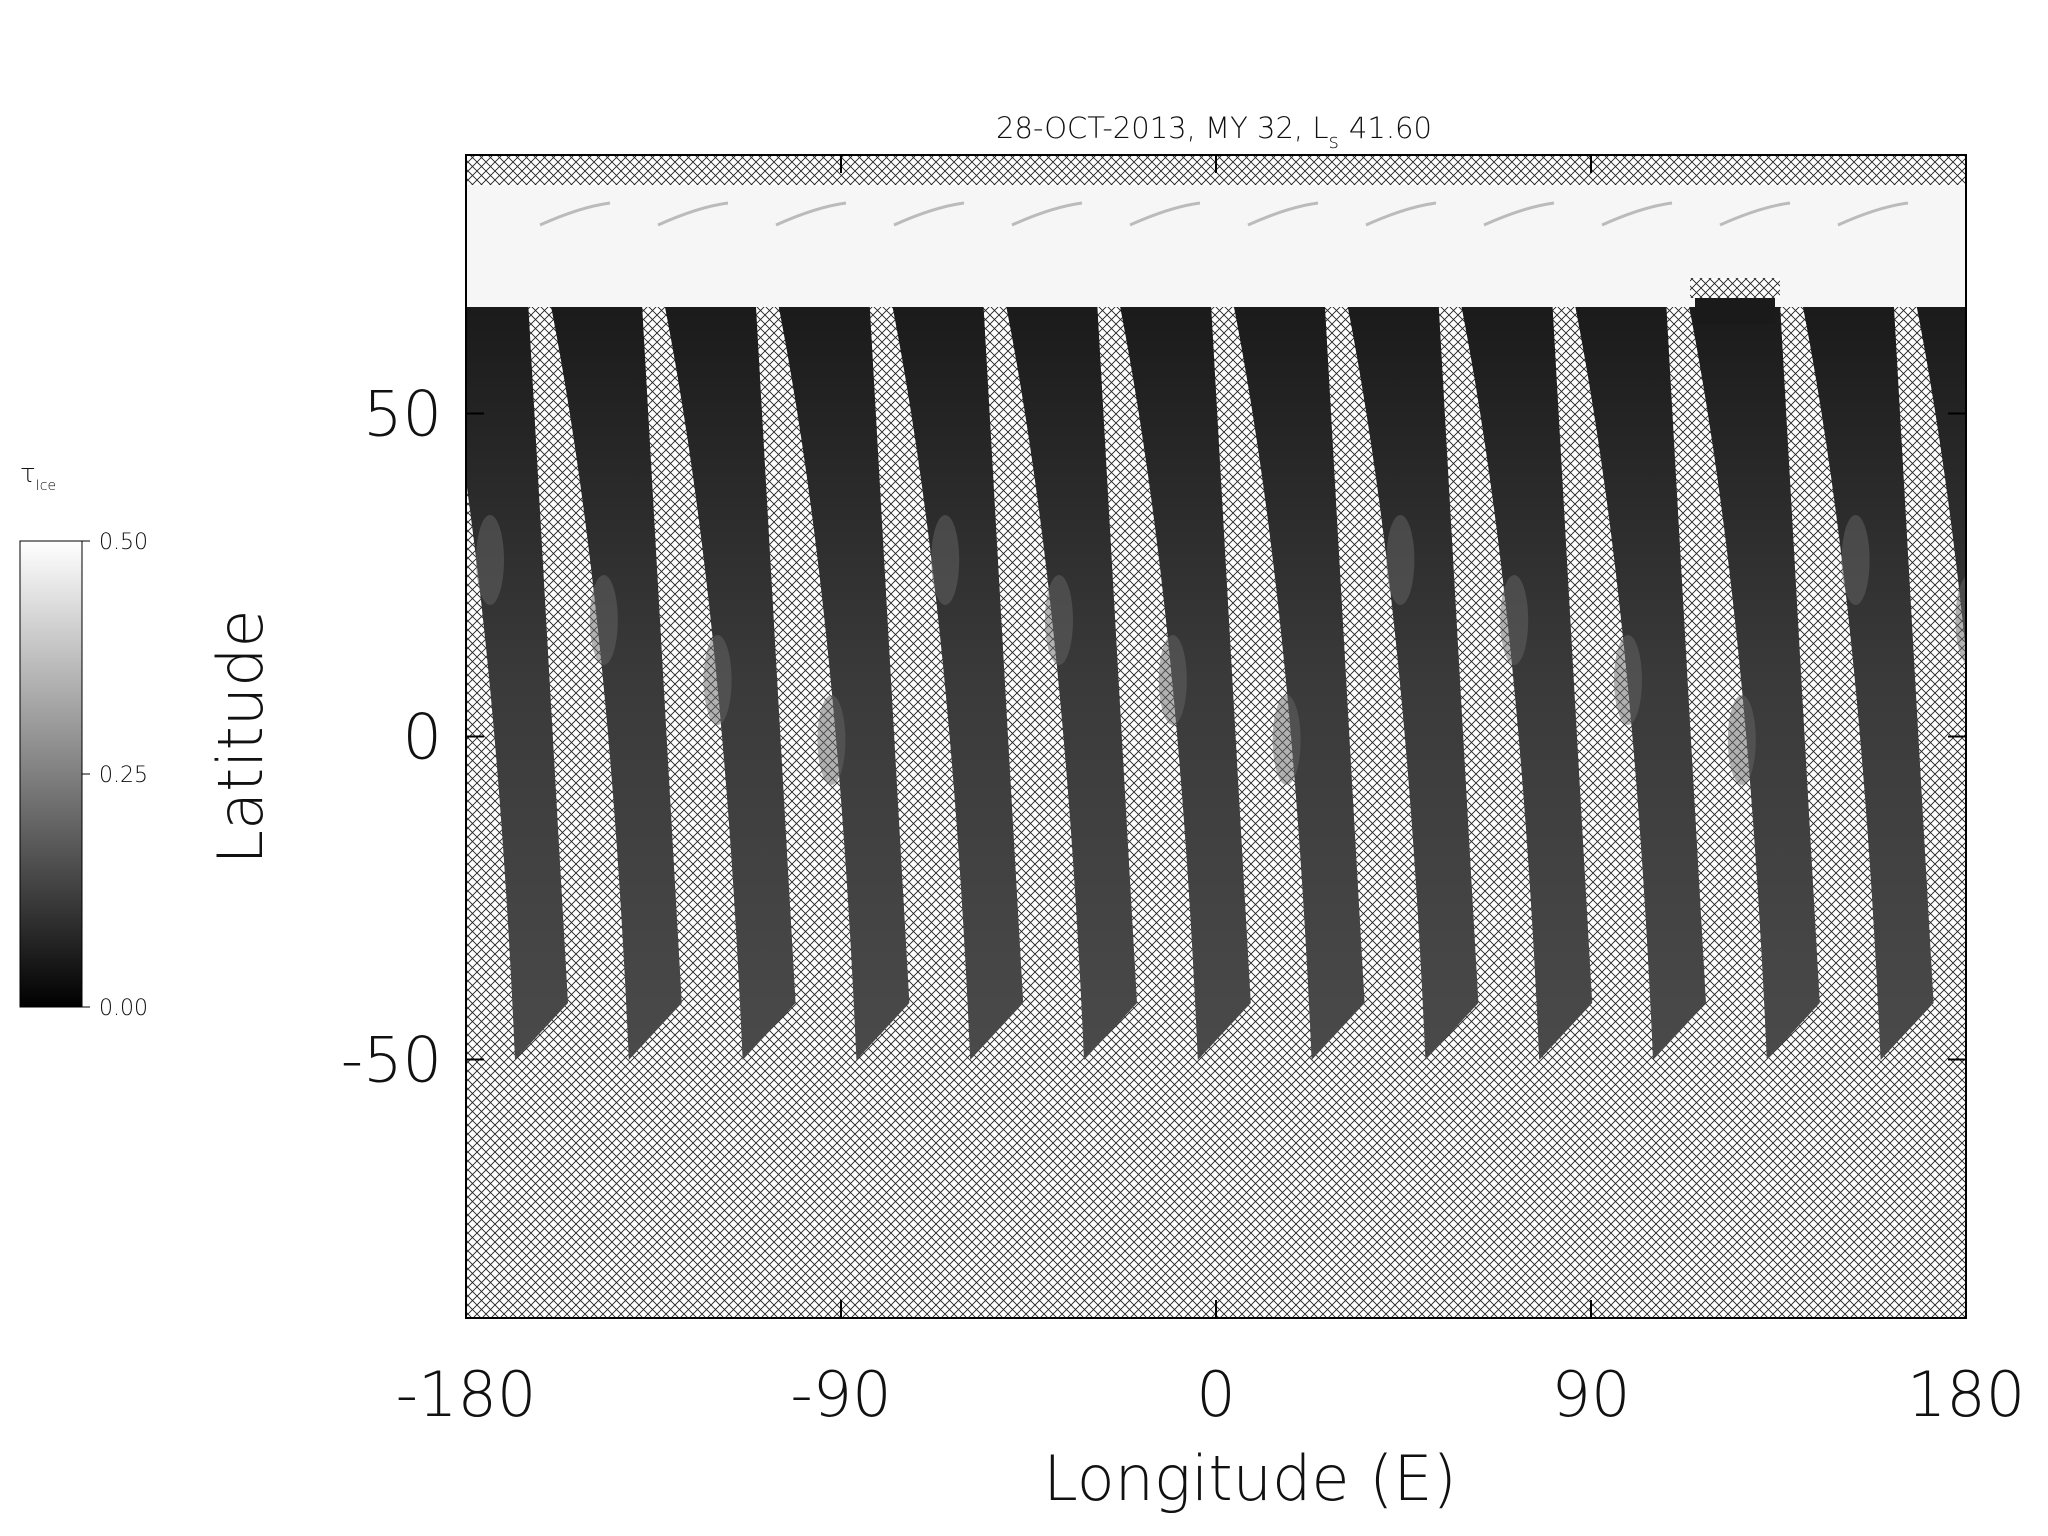 Image resolution: width=2048 pixels, height=1536 pixels. Describe the element at coordinates (391, 1060) in the screenshot. I see `y-tick-label: -50` at that location.